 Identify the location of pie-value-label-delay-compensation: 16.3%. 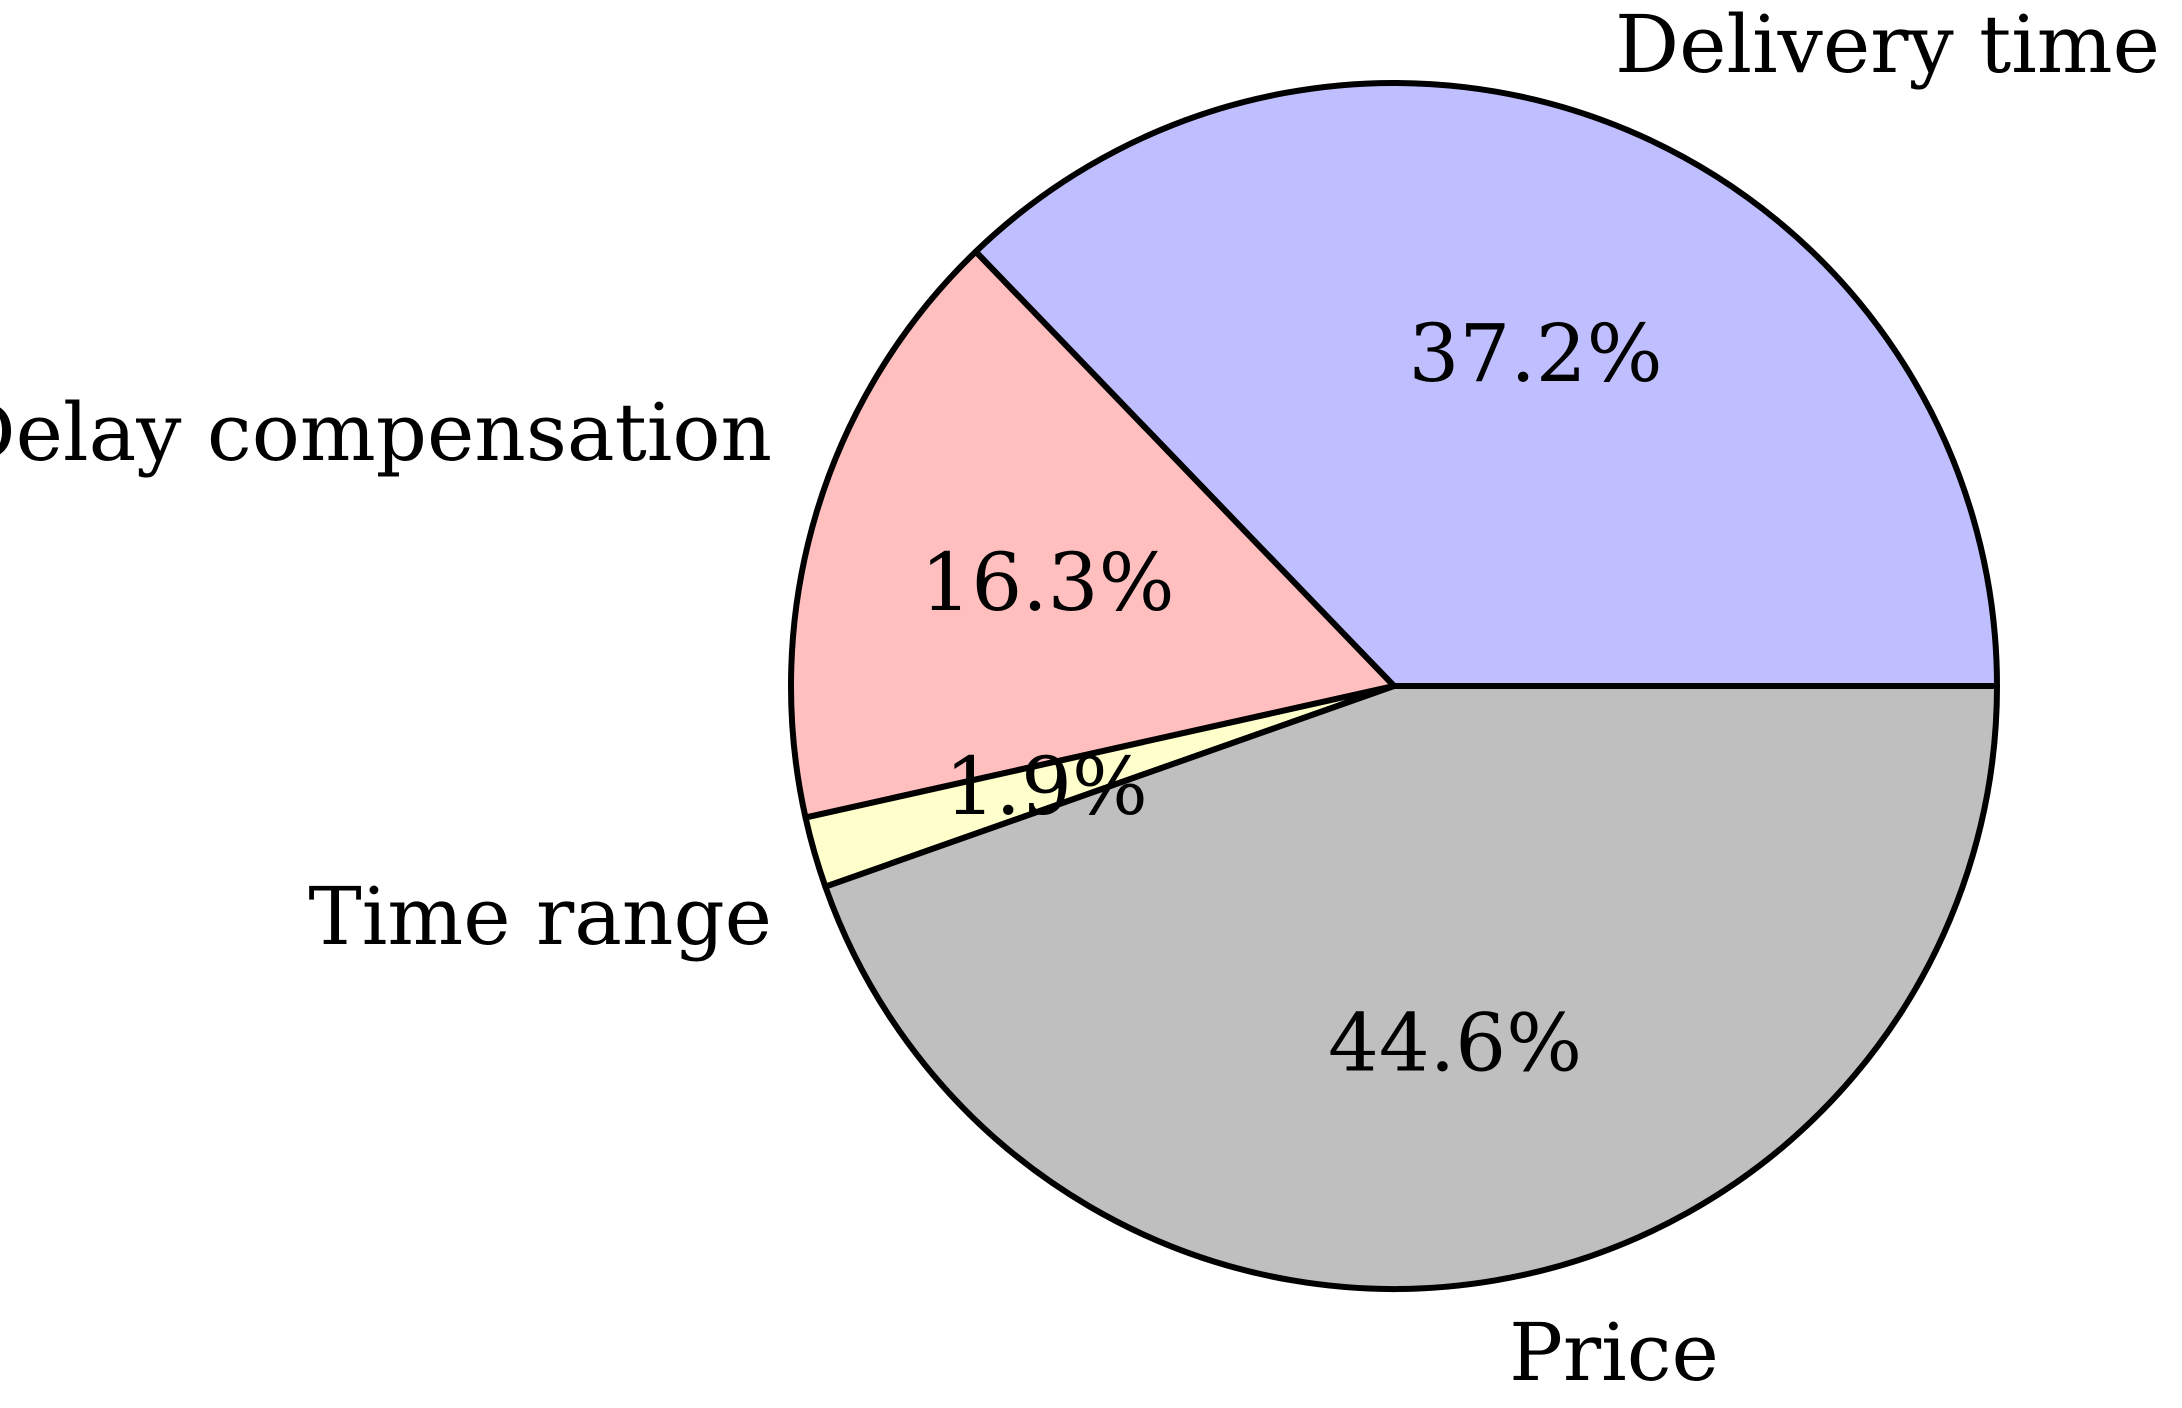
(1047, 582).